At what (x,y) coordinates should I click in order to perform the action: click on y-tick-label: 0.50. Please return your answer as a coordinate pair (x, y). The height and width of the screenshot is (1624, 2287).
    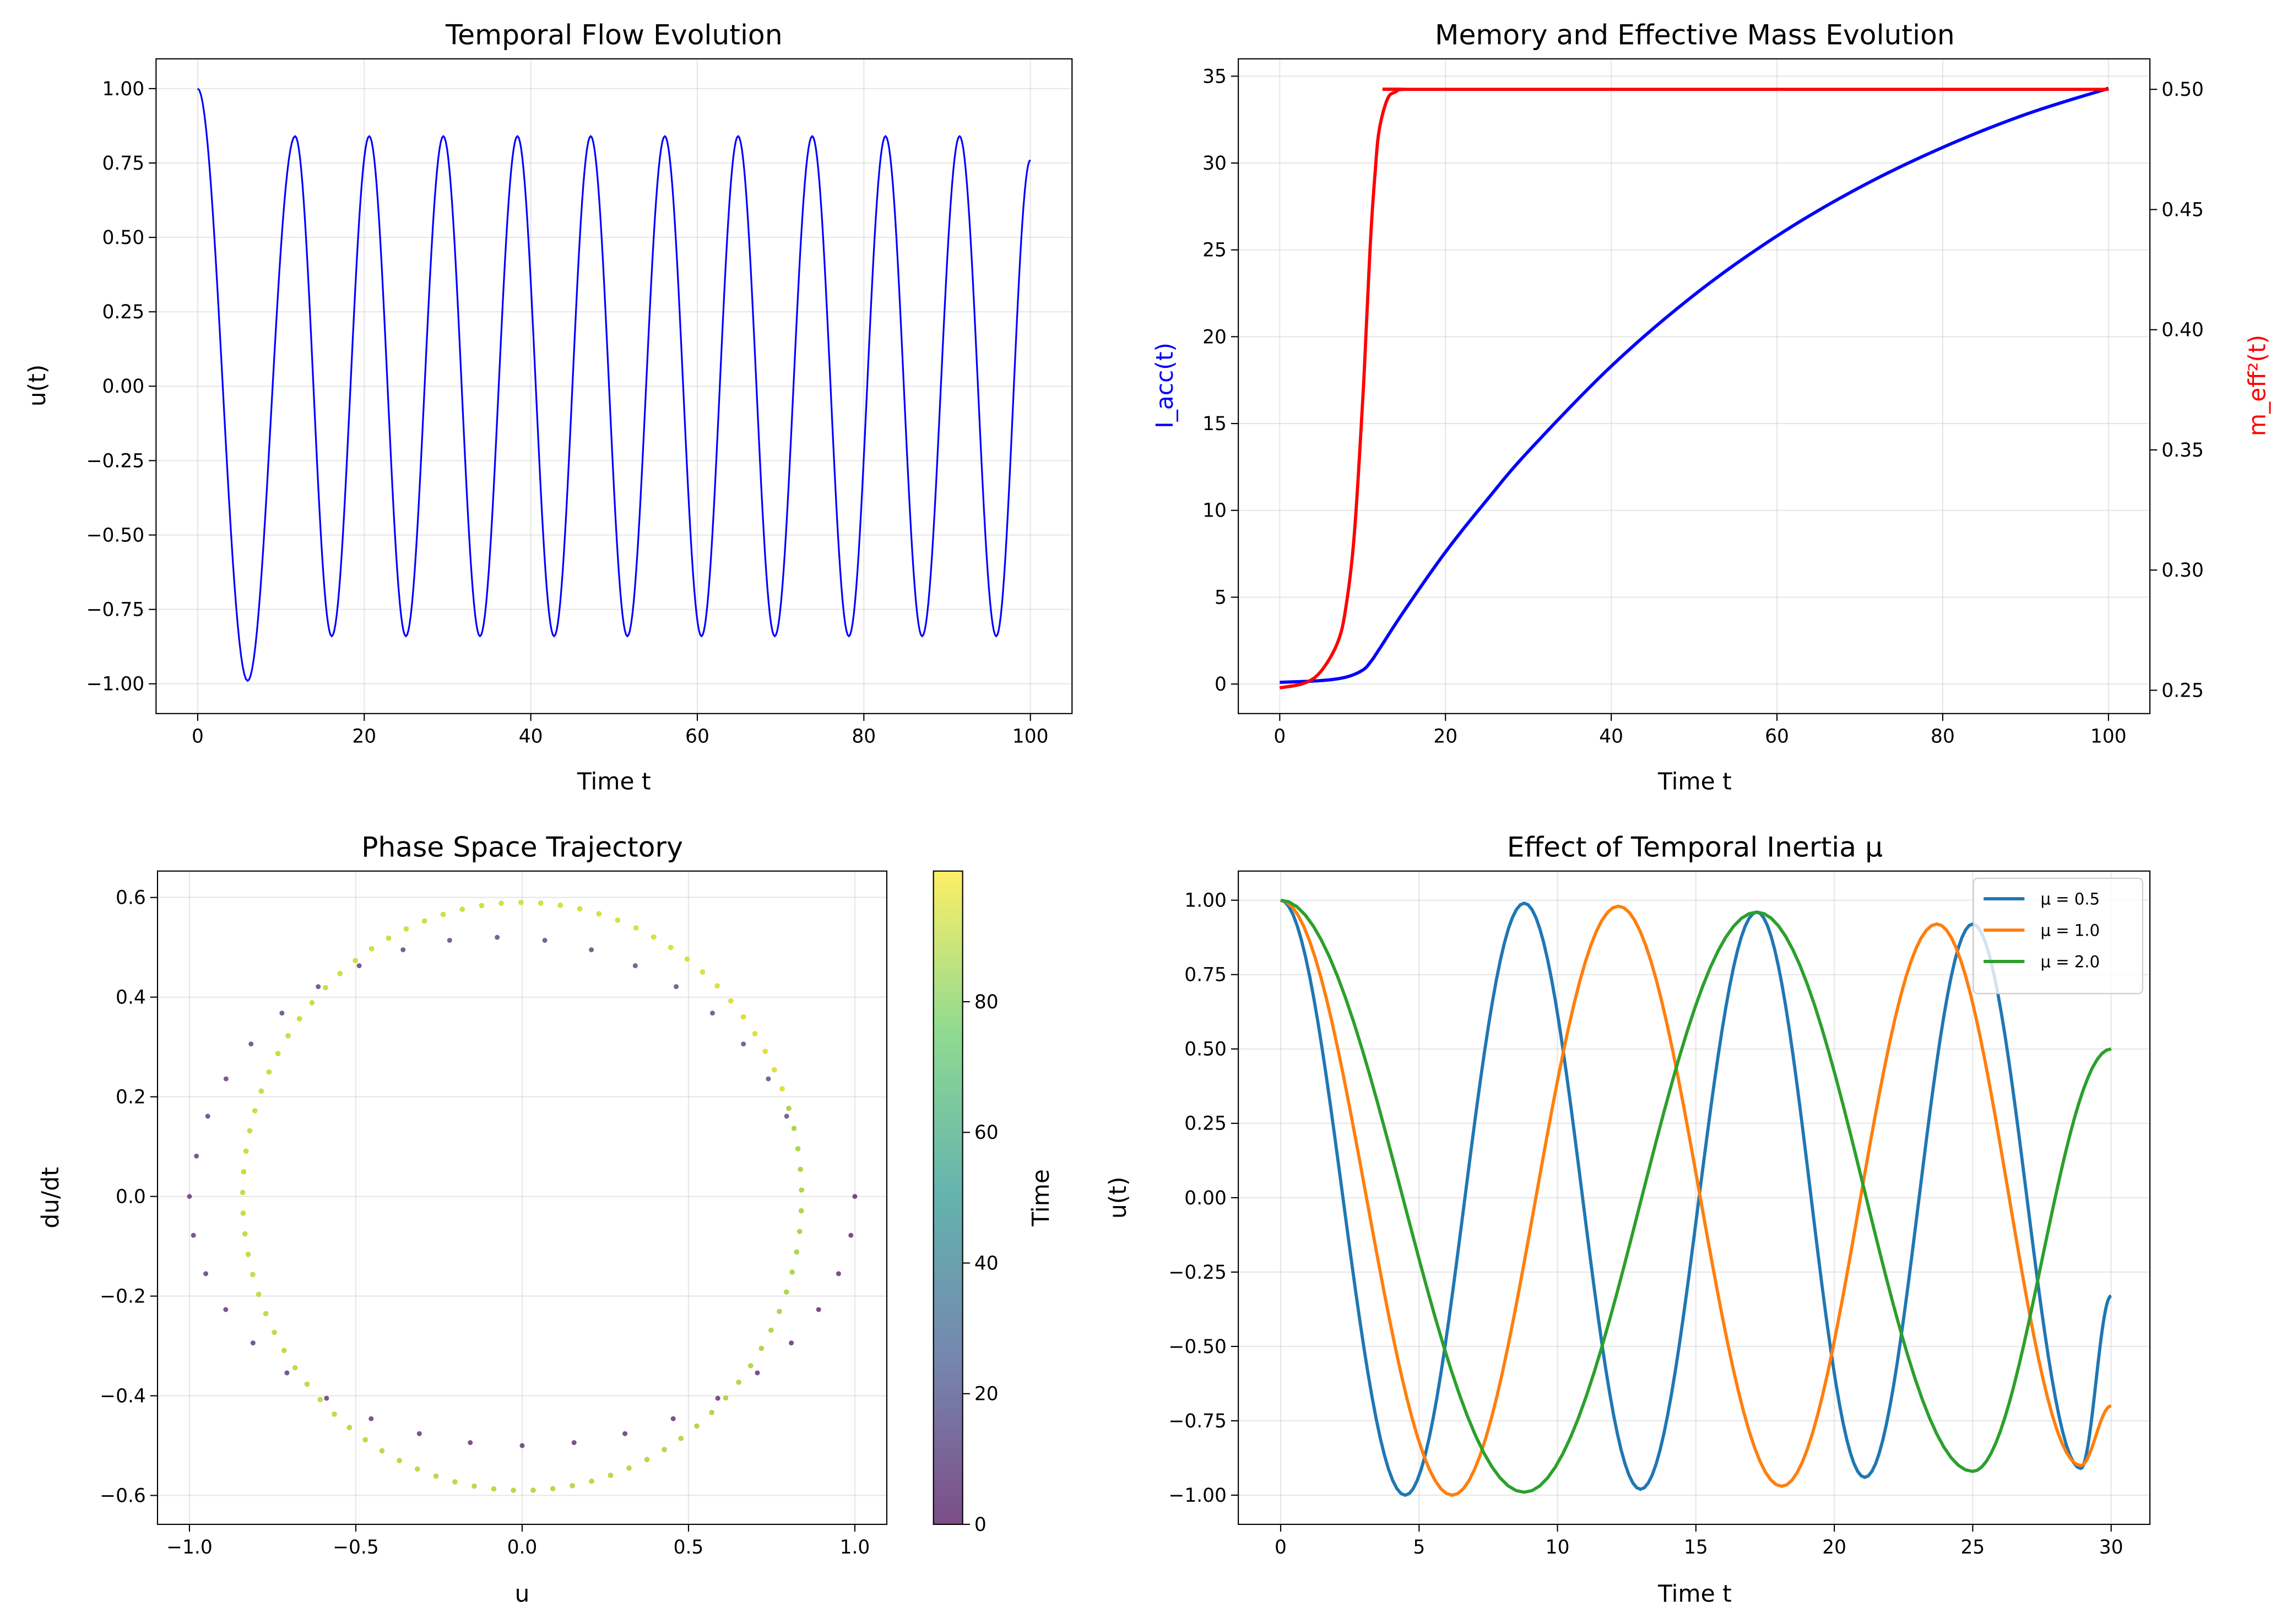
    Looking at the image, I should click on (1205, 1050).